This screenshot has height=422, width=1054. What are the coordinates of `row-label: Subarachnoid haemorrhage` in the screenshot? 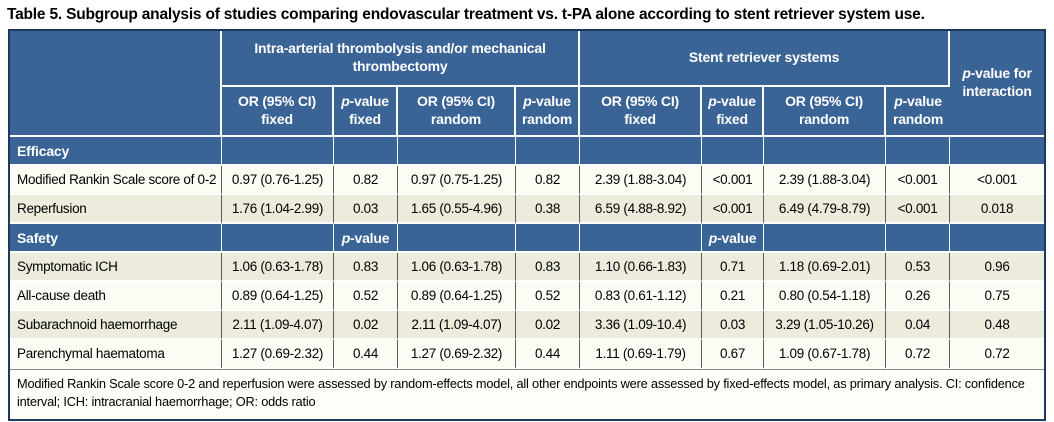 It's located at (116, 325).